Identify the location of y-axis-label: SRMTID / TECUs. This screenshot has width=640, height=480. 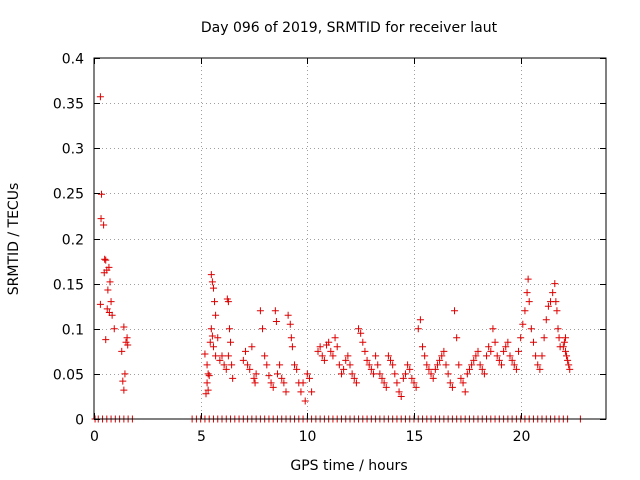
(14, 239).